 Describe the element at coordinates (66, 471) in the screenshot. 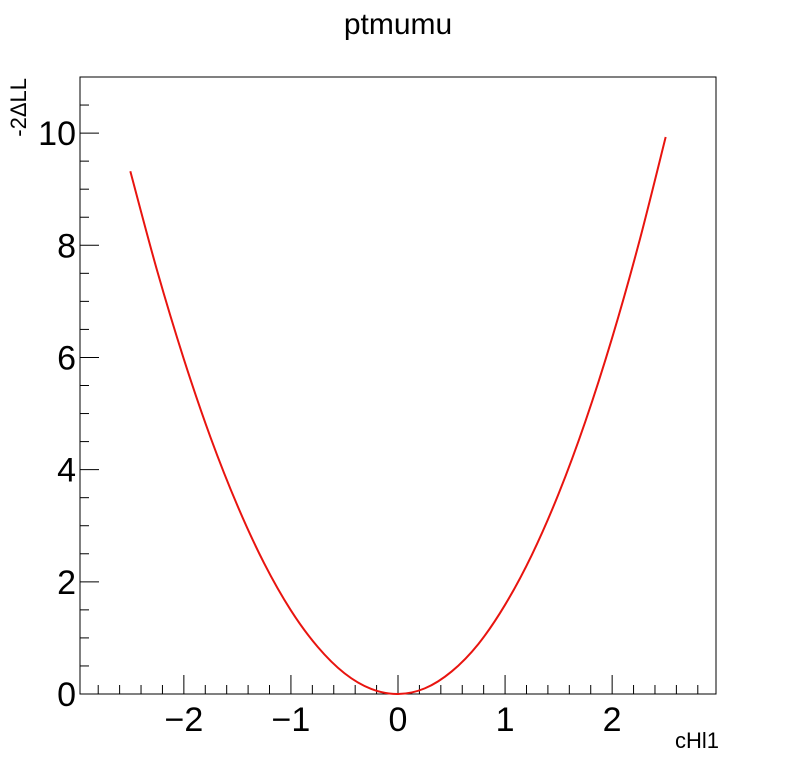

I see `y-tick-label: 4` at that location.